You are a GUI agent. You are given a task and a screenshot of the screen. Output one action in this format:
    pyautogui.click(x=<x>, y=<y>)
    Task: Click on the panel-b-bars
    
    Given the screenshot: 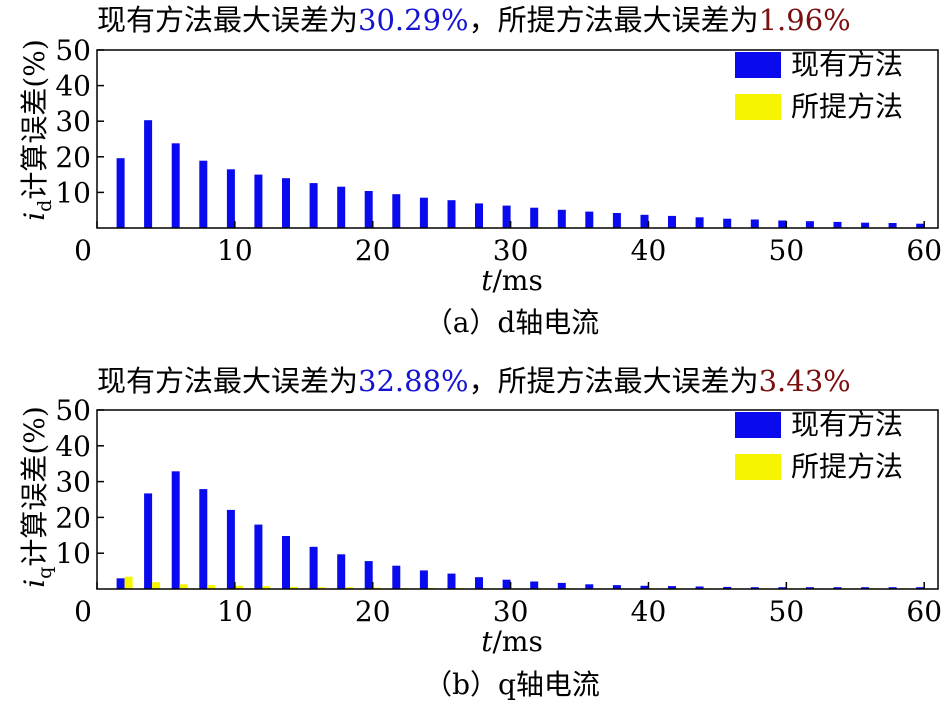 What is the action you would take?
    pyautogui.click(x=524, y=530)
    